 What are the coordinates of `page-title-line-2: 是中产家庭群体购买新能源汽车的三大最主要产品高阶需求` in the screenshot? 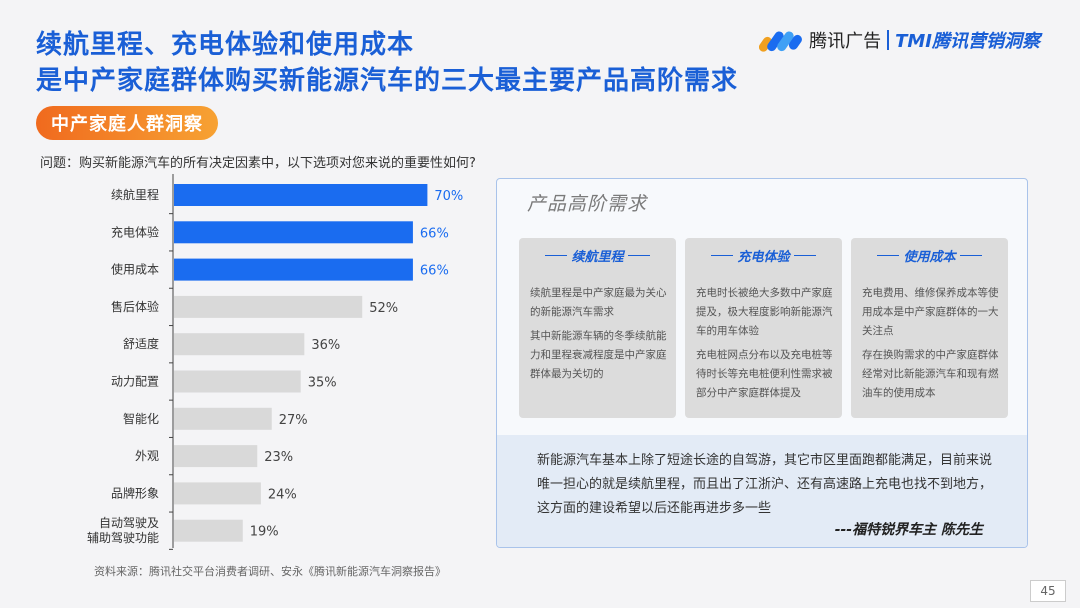 It's located at (387, 81).